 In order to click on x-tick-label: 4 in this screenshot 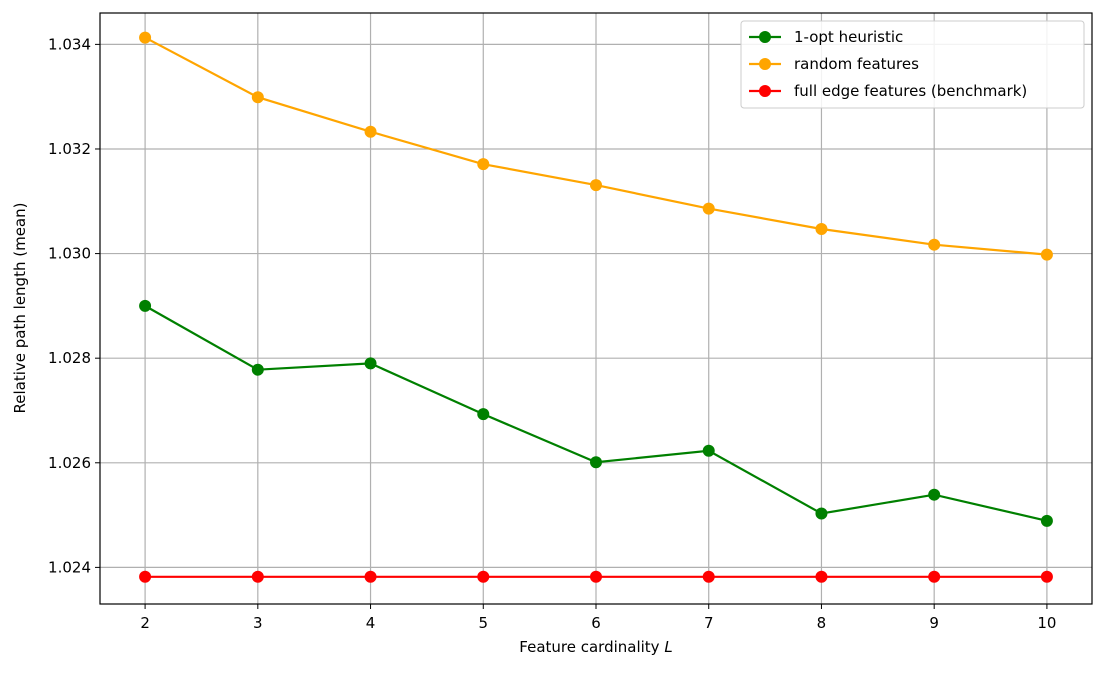, I will do `click(371, 623)`.